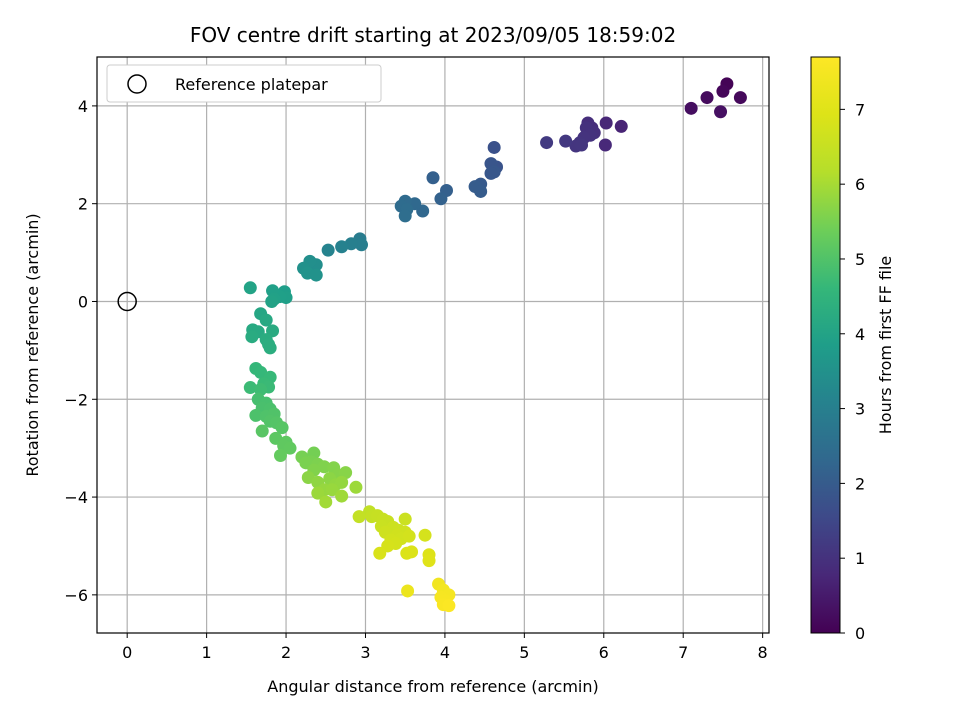 Image resolution: width=960 pixels, height=720 pixels. Describe the element at coordinates (32, 344) in the screenshot. I see `y-axis-label: Rotation from reference (arcmin)` at that location.